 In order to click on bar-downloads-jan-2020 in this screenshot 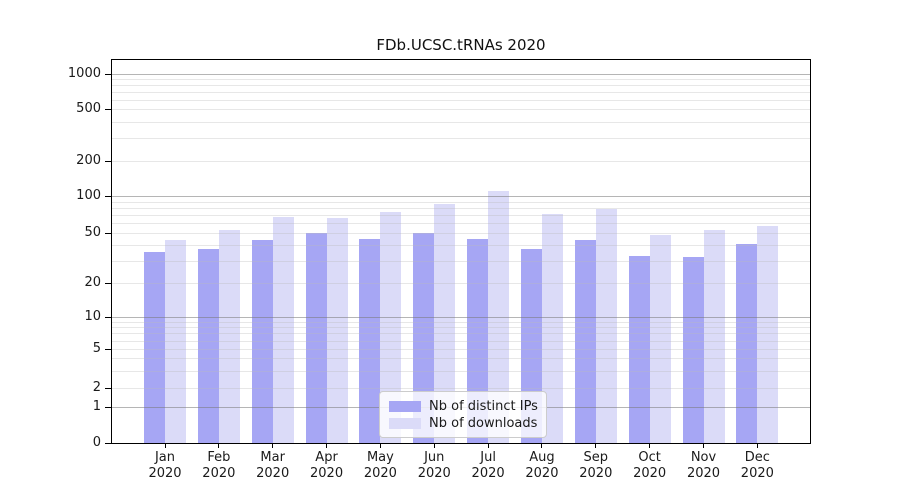, I will do `click(175, 341)`.